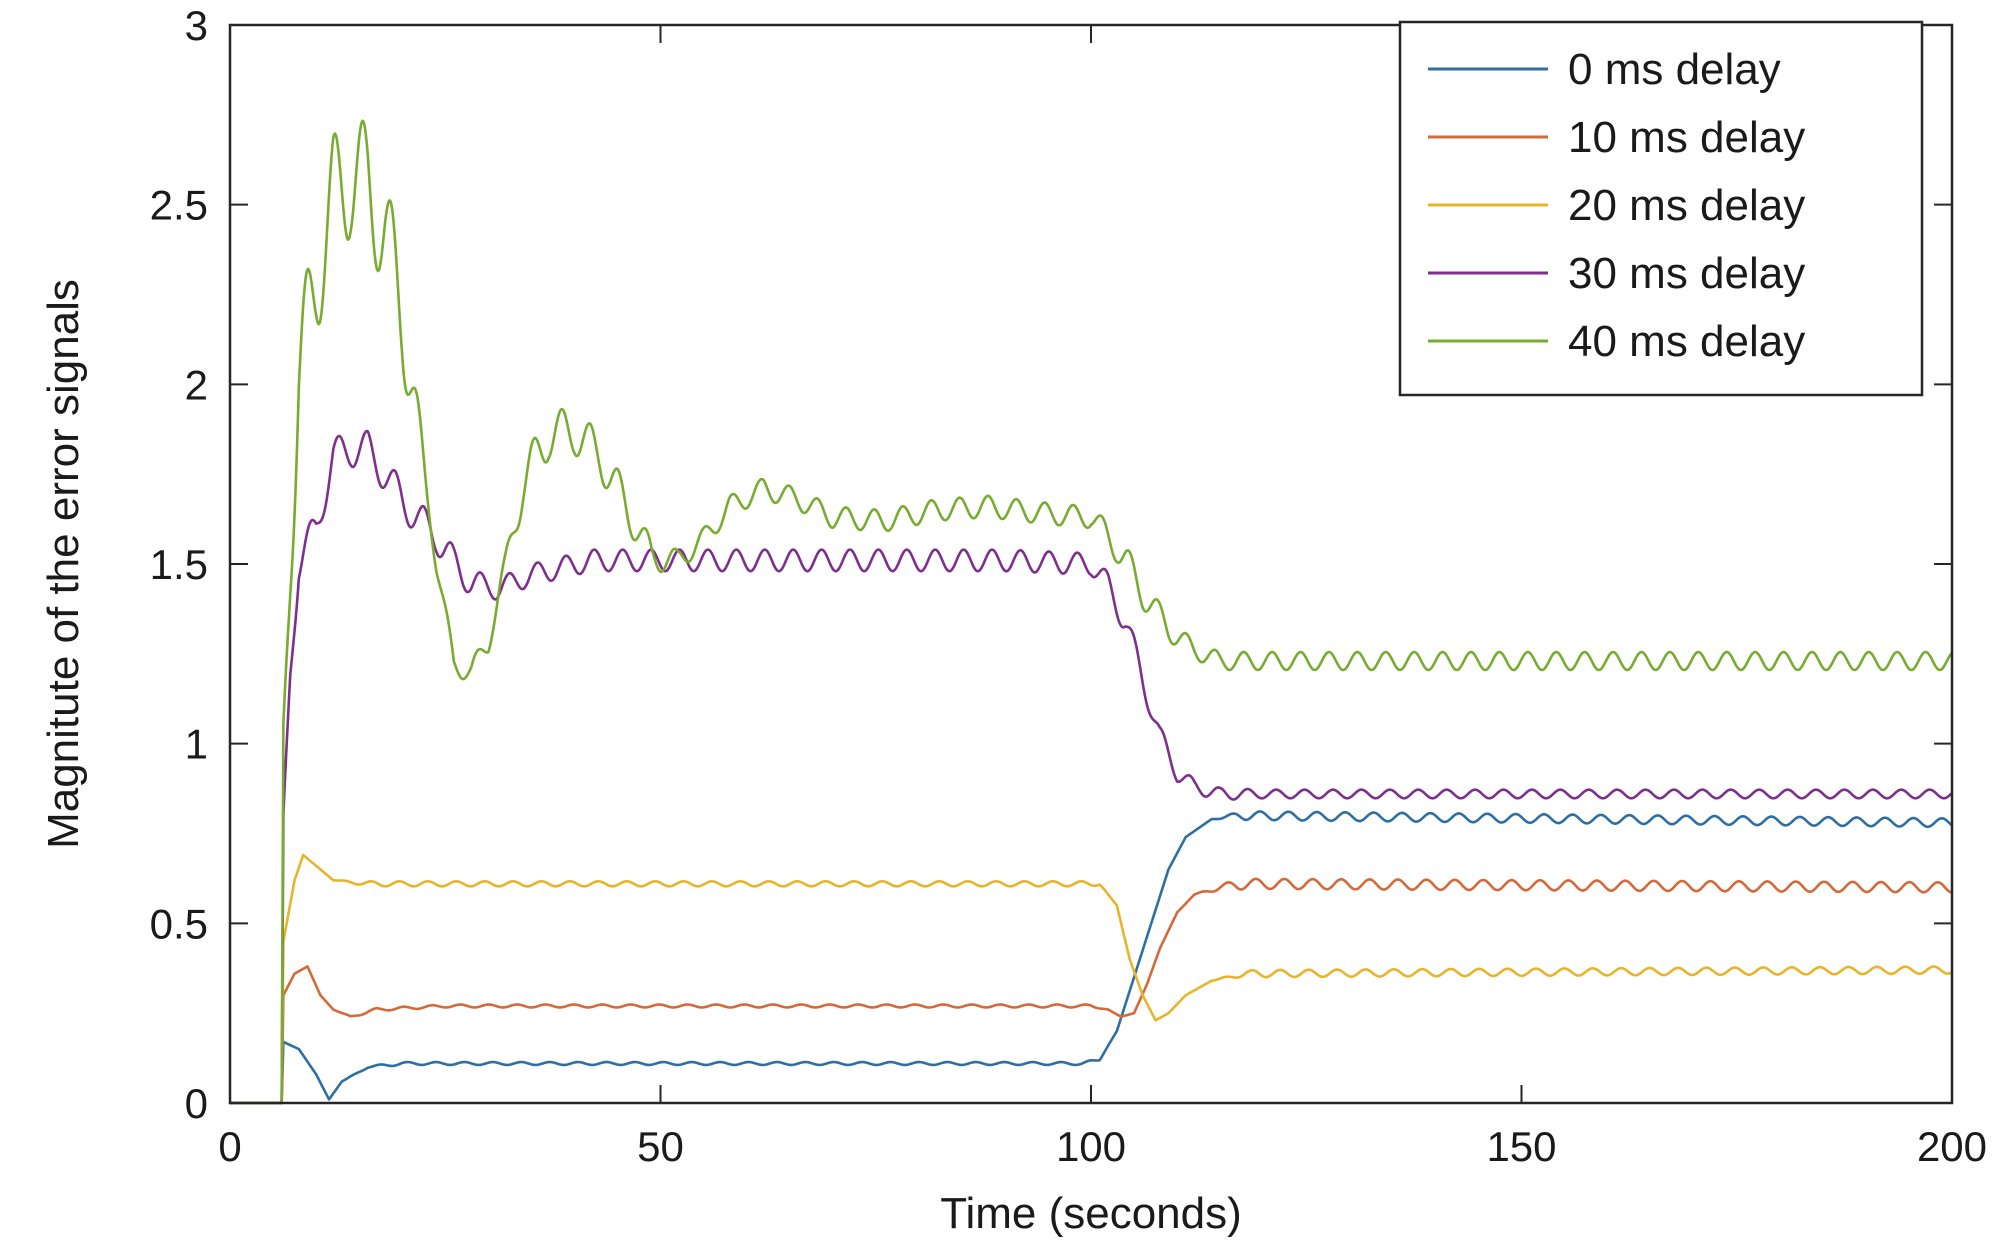 This screenshot has height=1256, width=2008. Describe the element at coordinates (196, 744) in the screenshot. I see `y-tick-label: 1` at that location.